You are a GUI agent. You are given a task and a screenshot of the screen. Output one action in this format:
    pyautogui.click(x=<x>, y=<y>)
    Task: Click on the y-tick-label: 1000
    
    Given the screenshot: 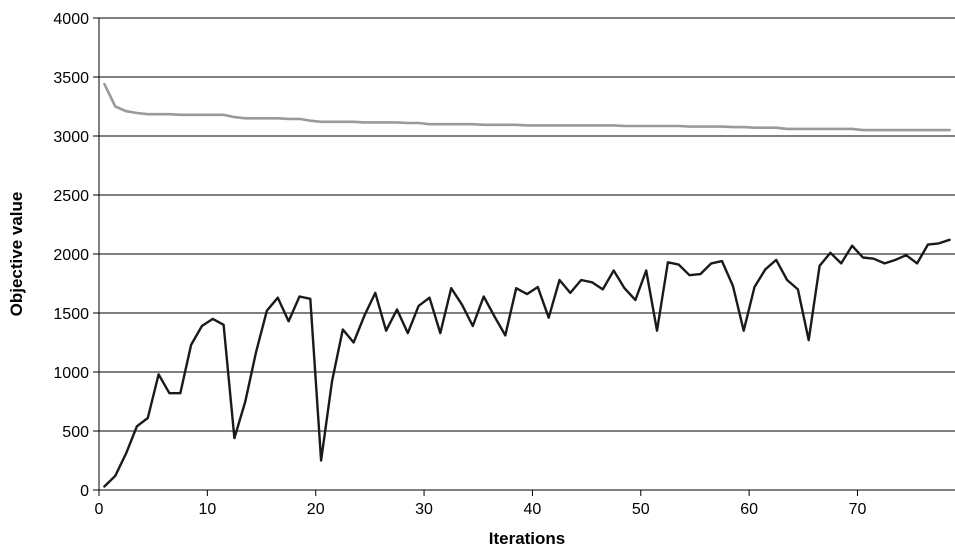 What is the action you would take?
    pyautogui.click(x=71, y=373)
    